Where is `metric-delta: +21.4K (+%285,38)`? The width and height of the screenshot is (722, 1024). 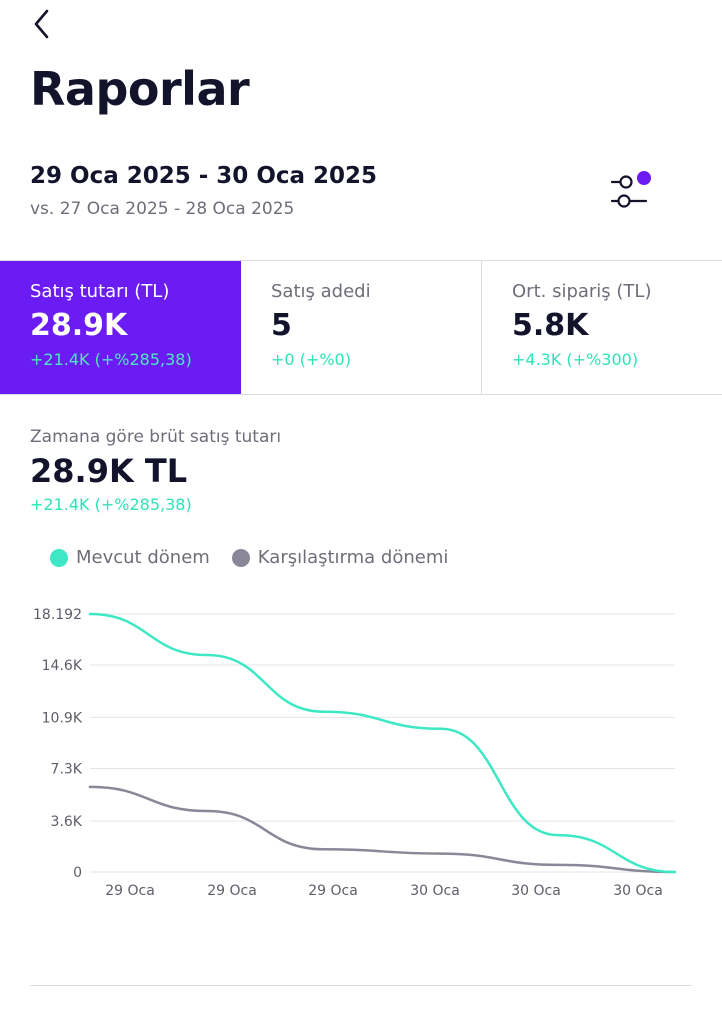
metric-delta: +21.4K (+%285,38) is located at coordinates (111, 359).